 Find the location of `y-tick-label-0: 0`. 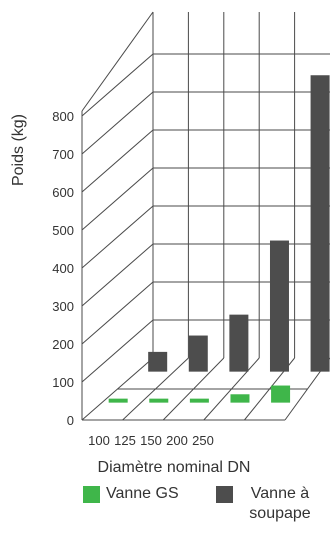

y-tick-label-0: 0 is located at coordinates (70, 420).